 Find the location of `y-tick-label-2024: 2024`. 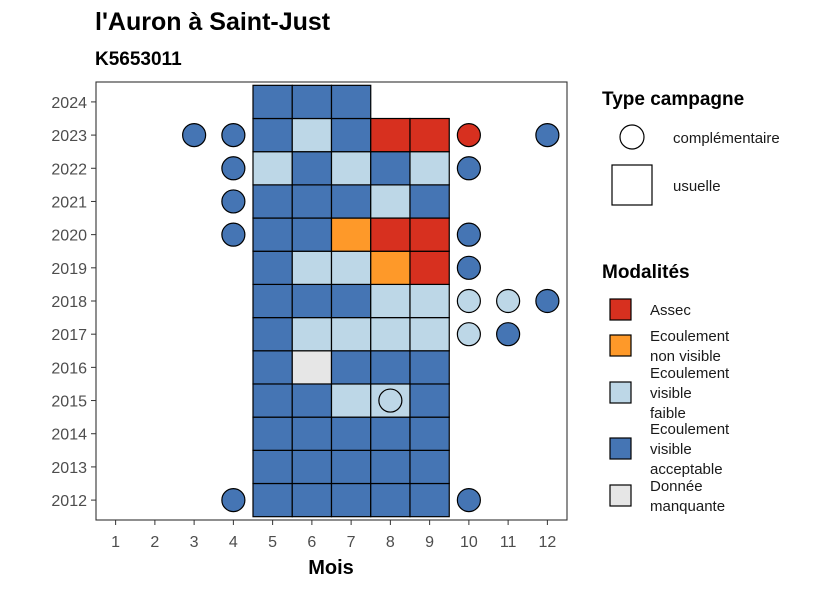

y-tick-label-2024: 2024 is located at coordinates (69, 103).